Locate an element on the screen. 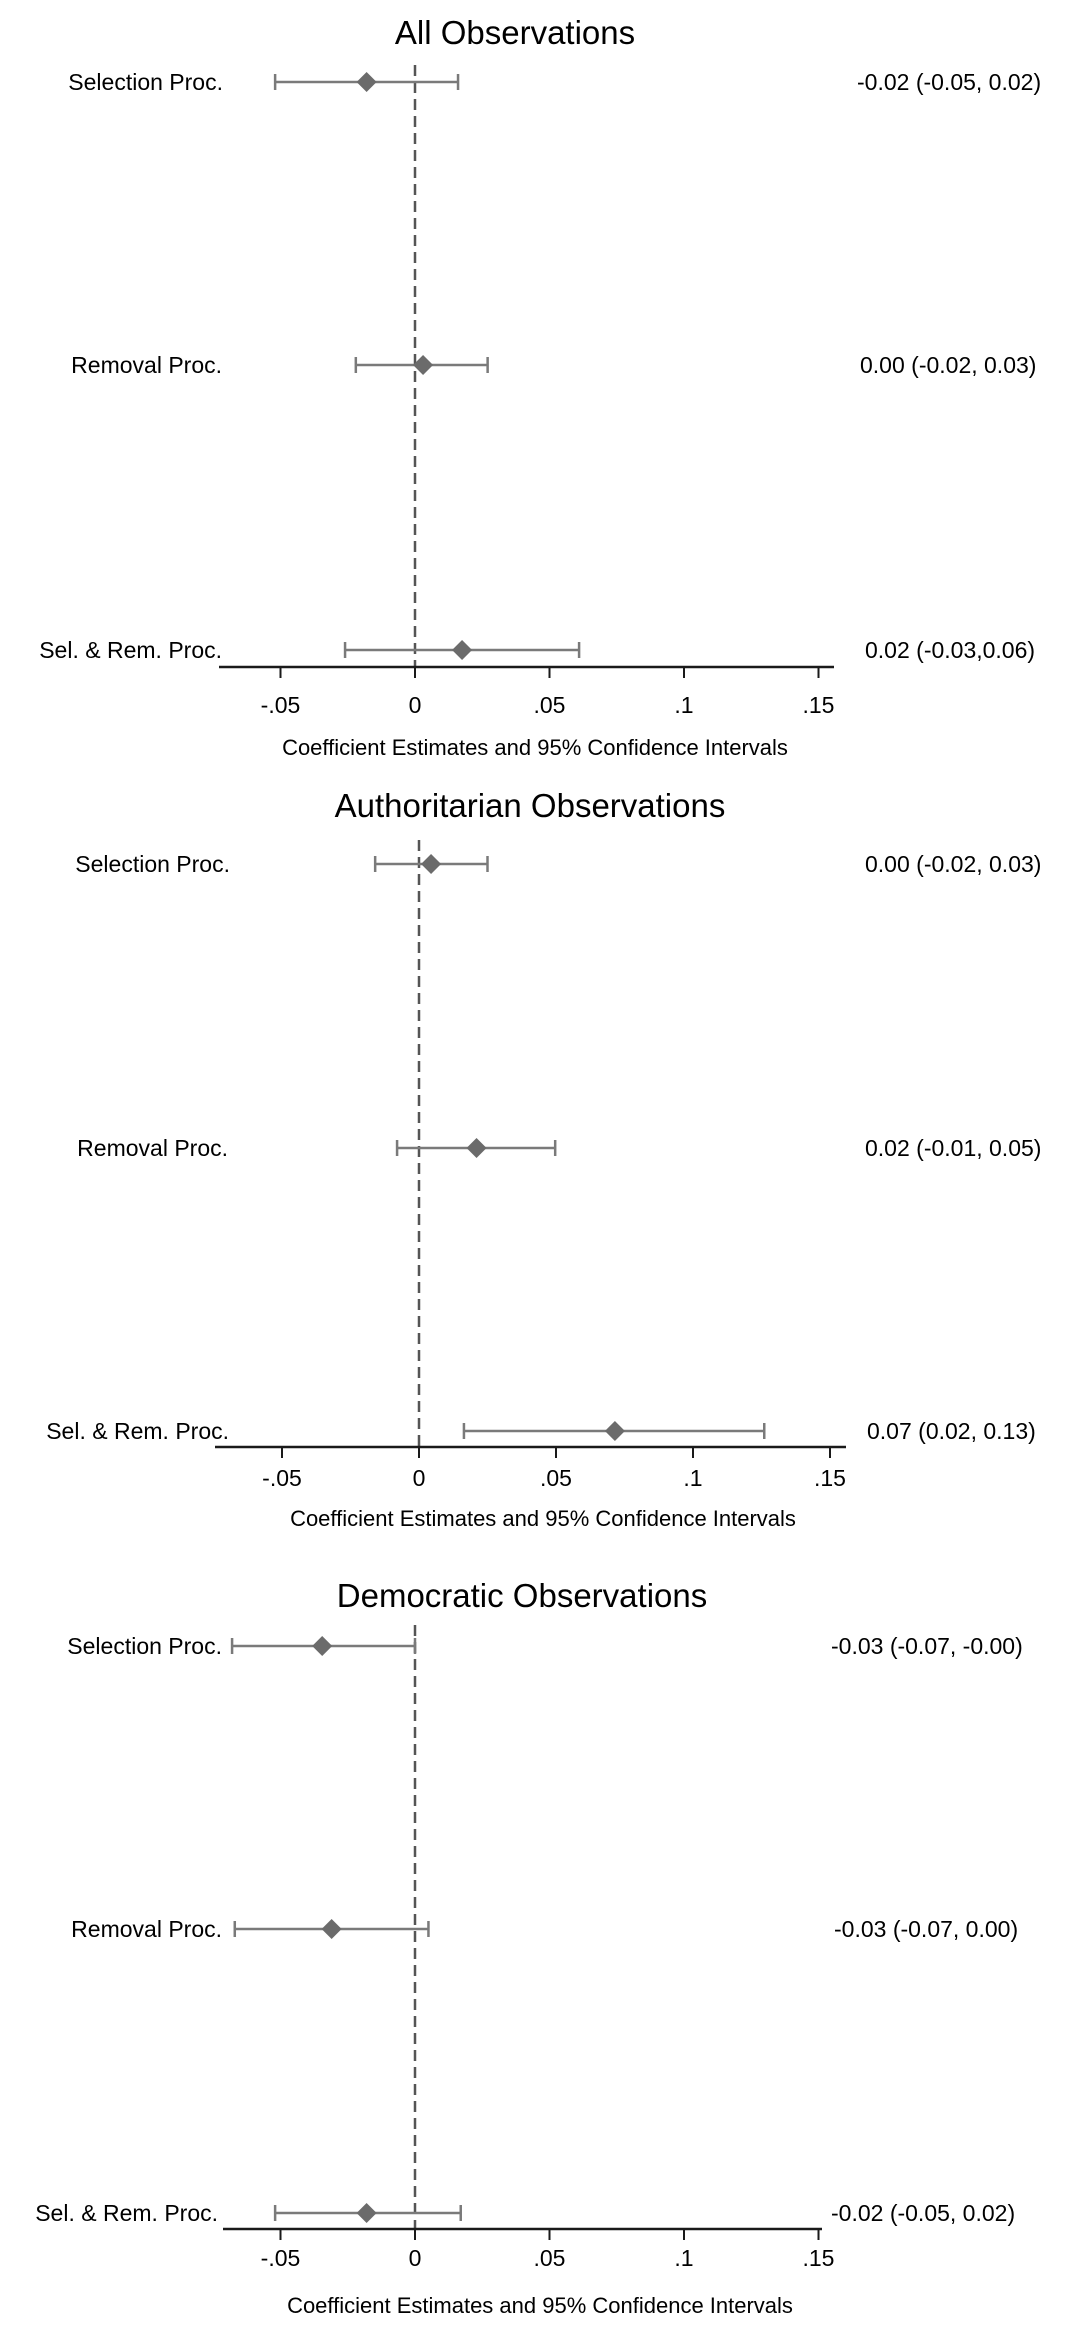  row-sel-and-rem: Sel. & Rem. Proc. 0.07 (0.02, 0.13) is located at coordinates (541, 1431).